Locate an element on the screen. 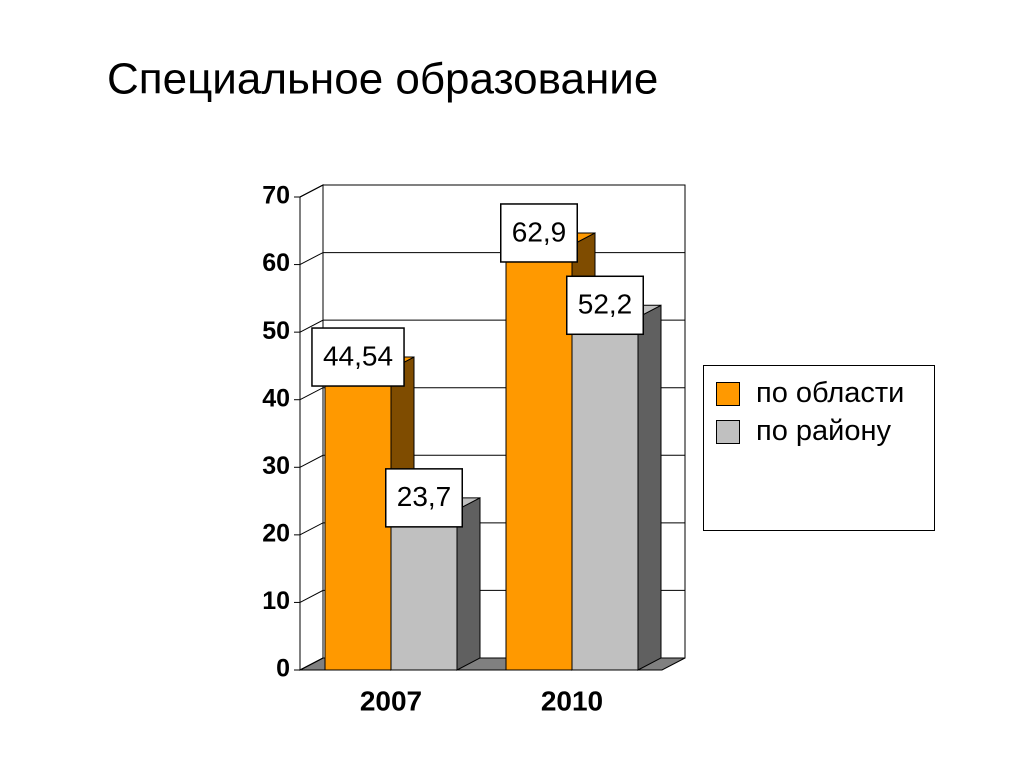  y-tick-label: 20 is located at coordinates (276, 533).